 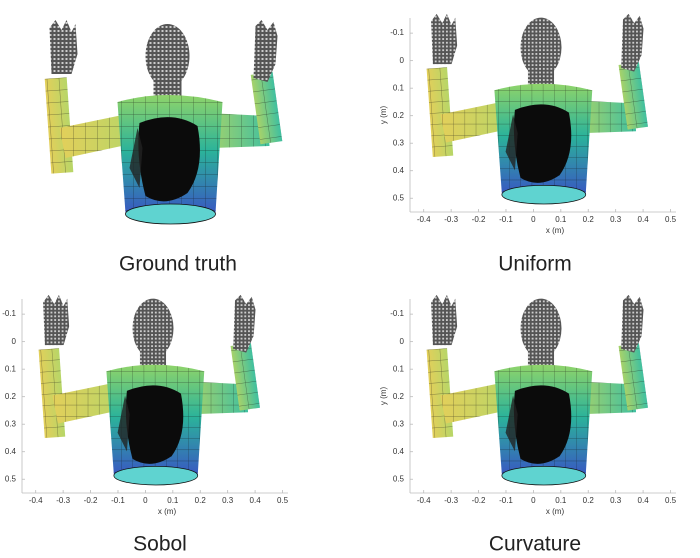 I want to click on render-ground-truth, so click(x=163, y=122).